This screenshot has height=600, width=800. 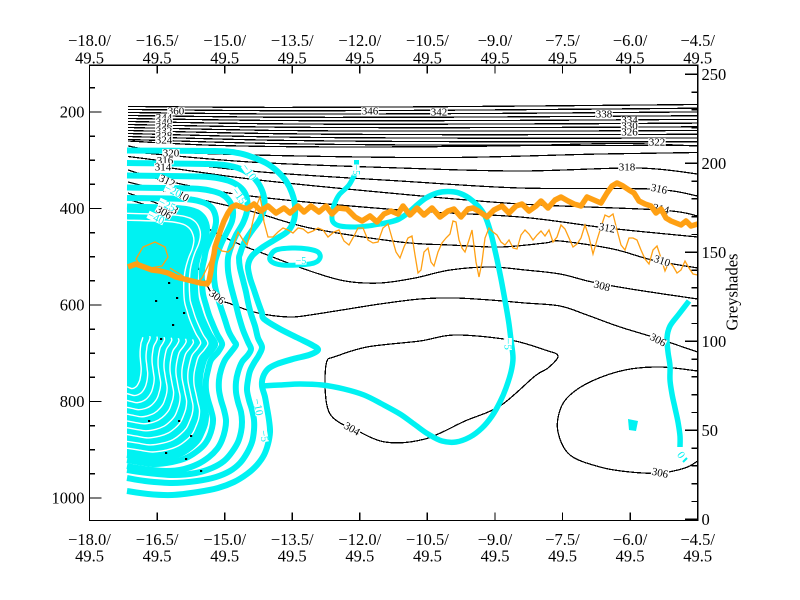 What do you see at coordinates (163, 167) in the screenshot?
I see `svg-text: 314` at bounding box center [163, 167].